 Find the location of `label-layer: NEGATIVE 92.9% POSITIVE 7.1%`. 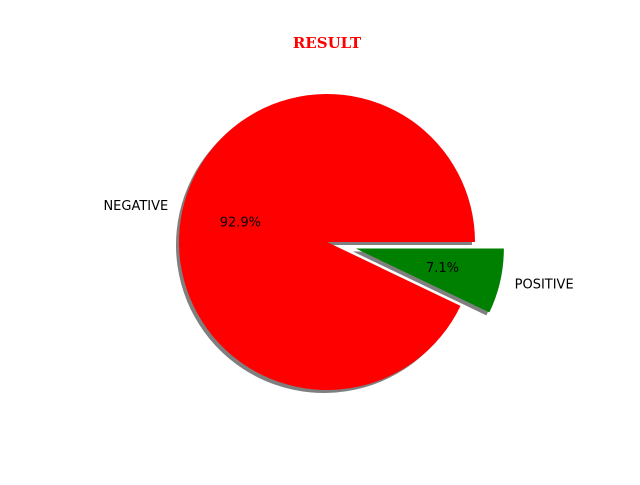

label-layer: NEGATIVE 92.9% POSITIVE 7.1% is located at coordinates (338, 246).